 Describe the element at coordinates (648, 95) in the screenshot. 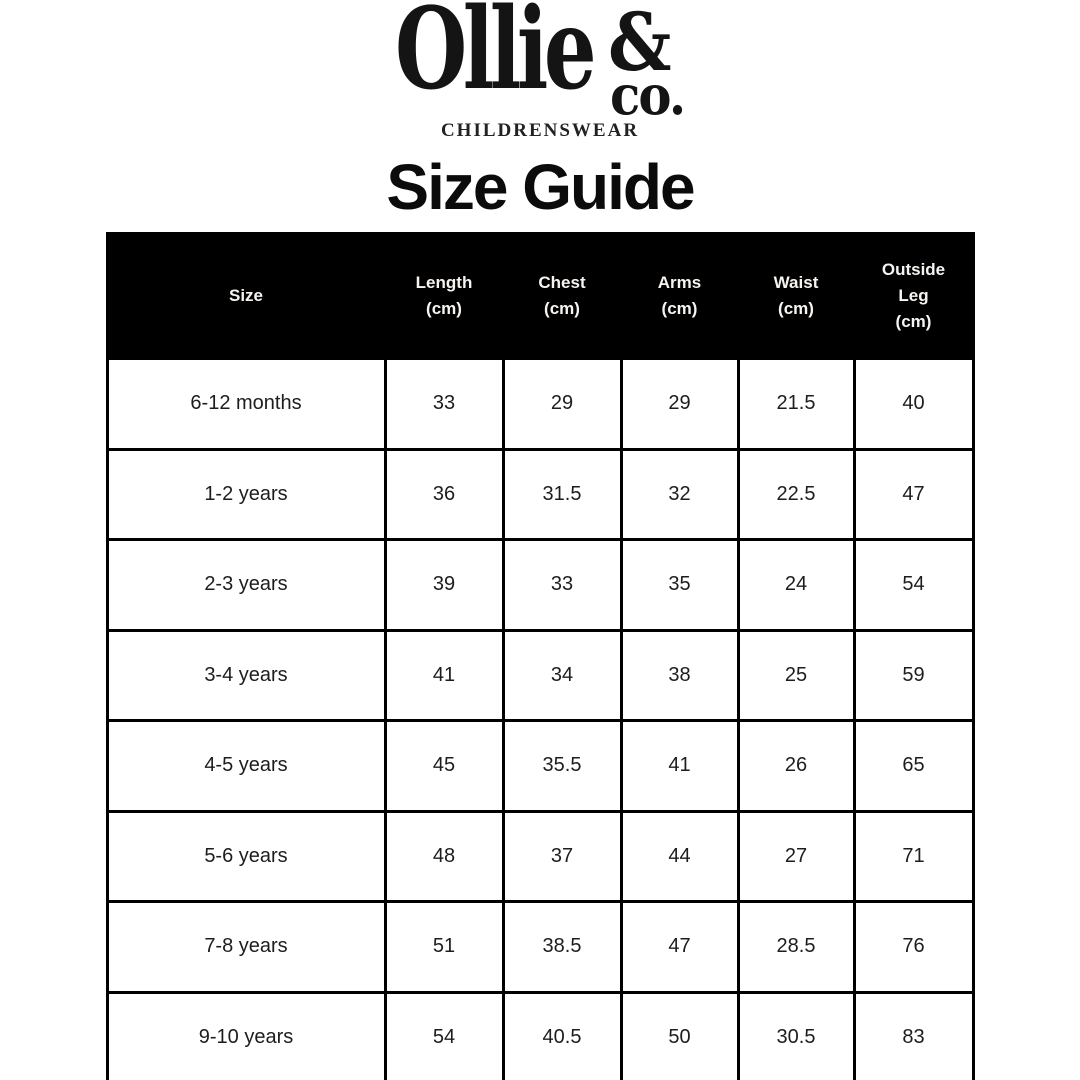

I see `brand-co: co.` at that location.